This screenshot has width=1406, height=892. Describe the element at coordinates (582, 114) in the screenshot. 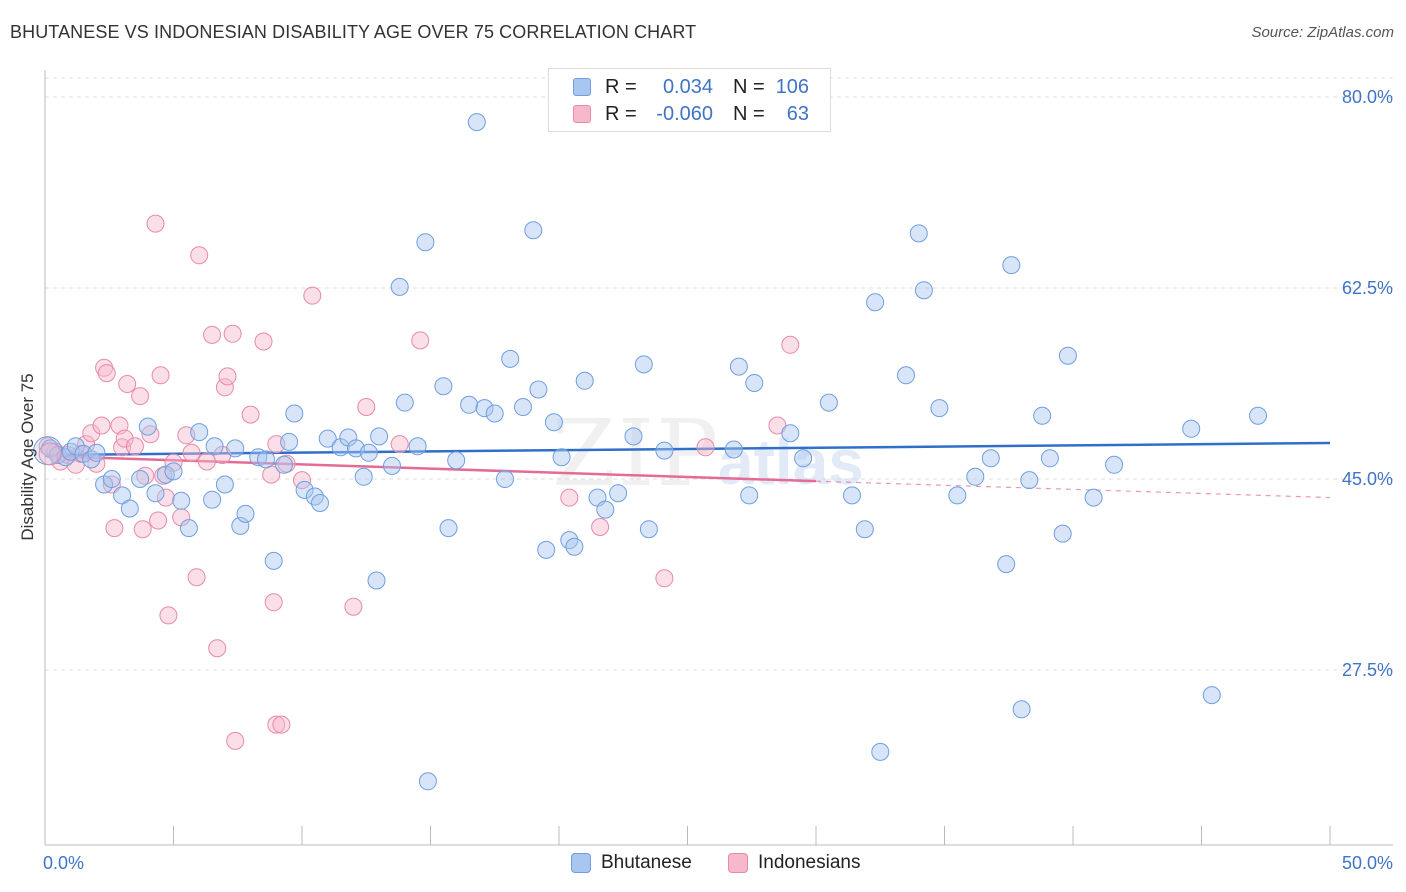

I see `indonesians-swatch` at that location.